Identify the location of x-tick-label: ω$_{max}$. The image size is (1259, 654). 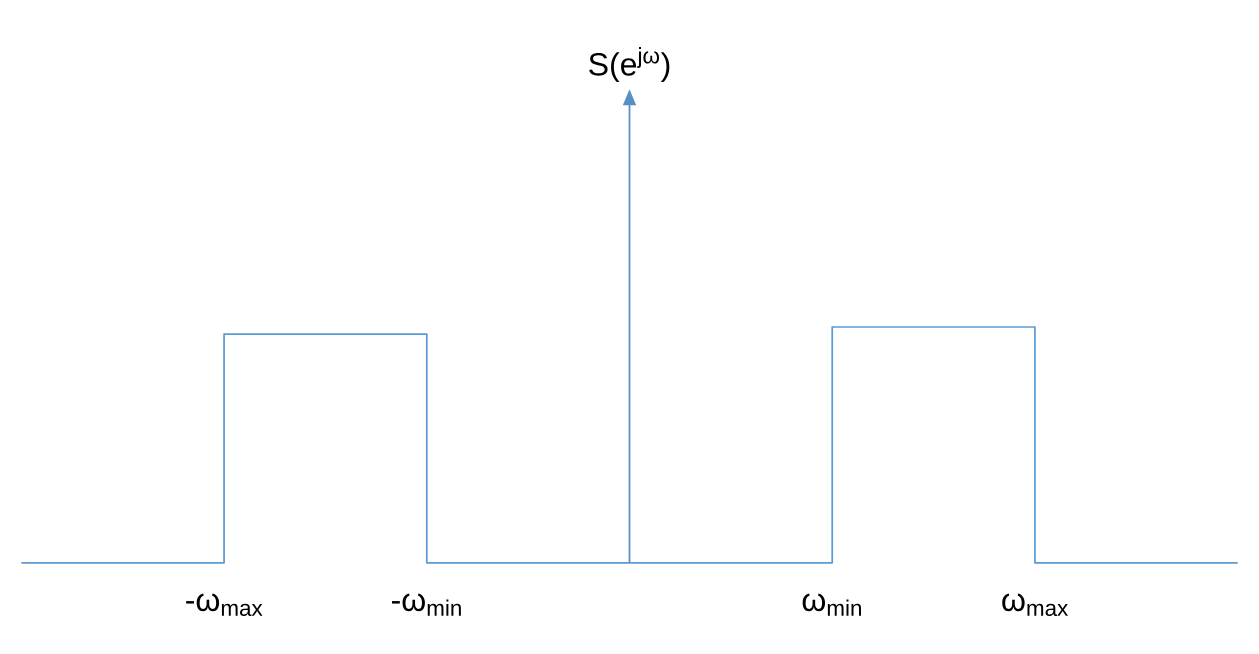
(1035, 605).